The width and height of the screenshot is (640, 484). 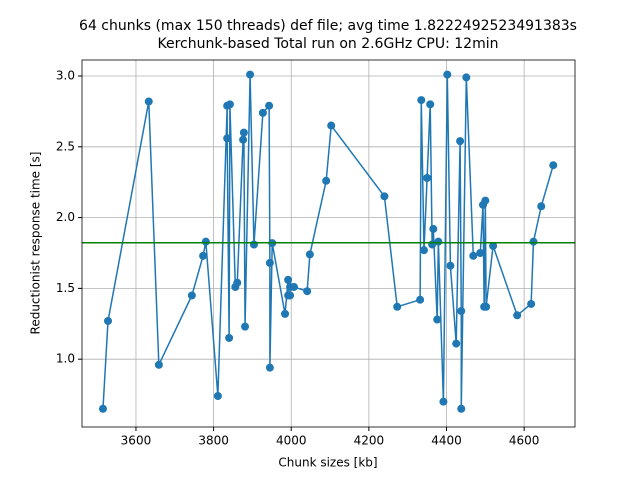 I want to click on x-tick-label: 4400, so click(x=446, y=441).